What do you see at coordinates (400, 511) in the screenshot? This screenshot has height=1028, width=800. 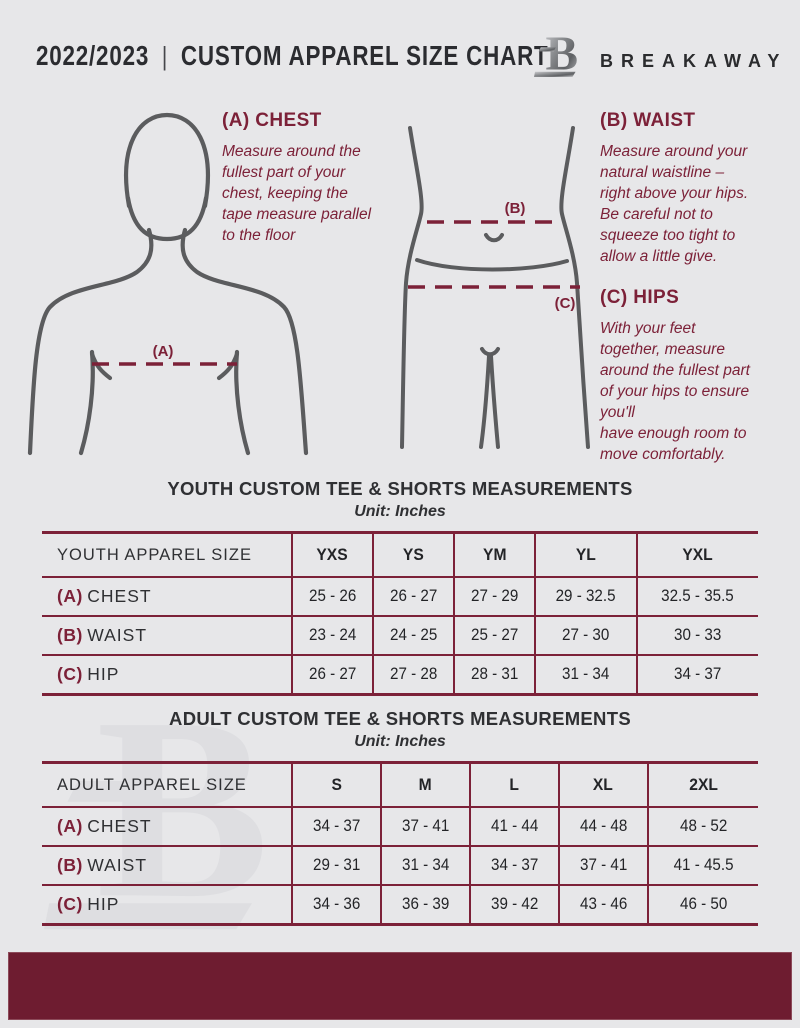 I see `youth-section-unit: Unit: Inches` at bounding box center [400, 511].